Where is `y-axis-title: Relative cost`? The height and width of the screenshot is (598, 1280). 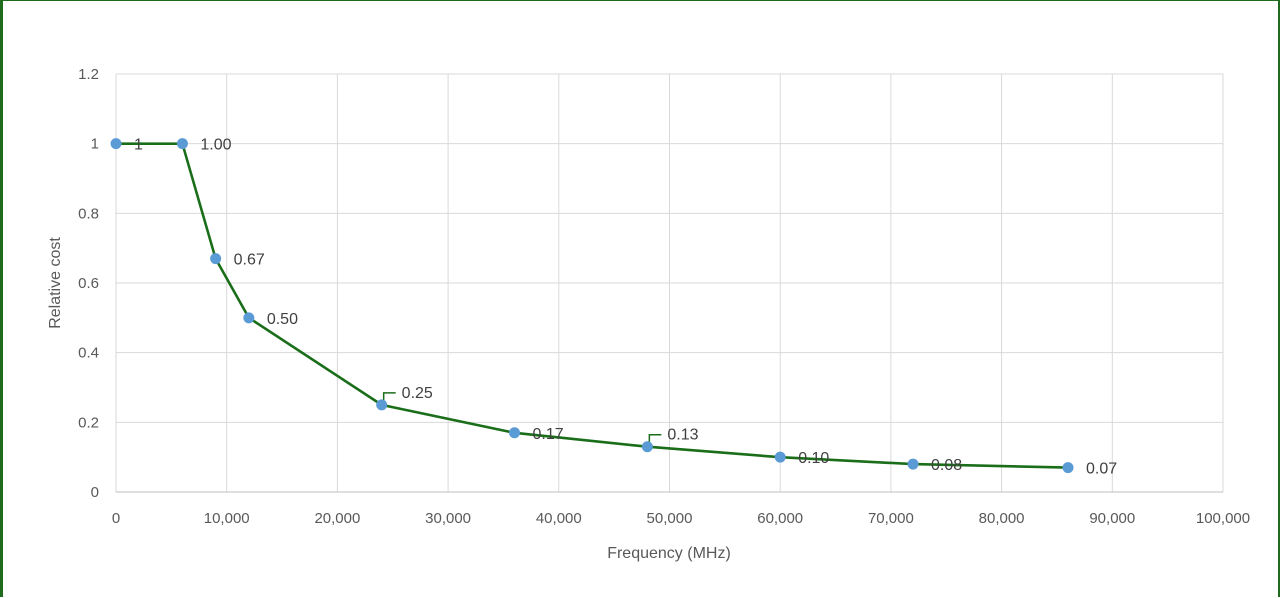
y-axis-title: Relative cost is located at coordinates (55, 283).